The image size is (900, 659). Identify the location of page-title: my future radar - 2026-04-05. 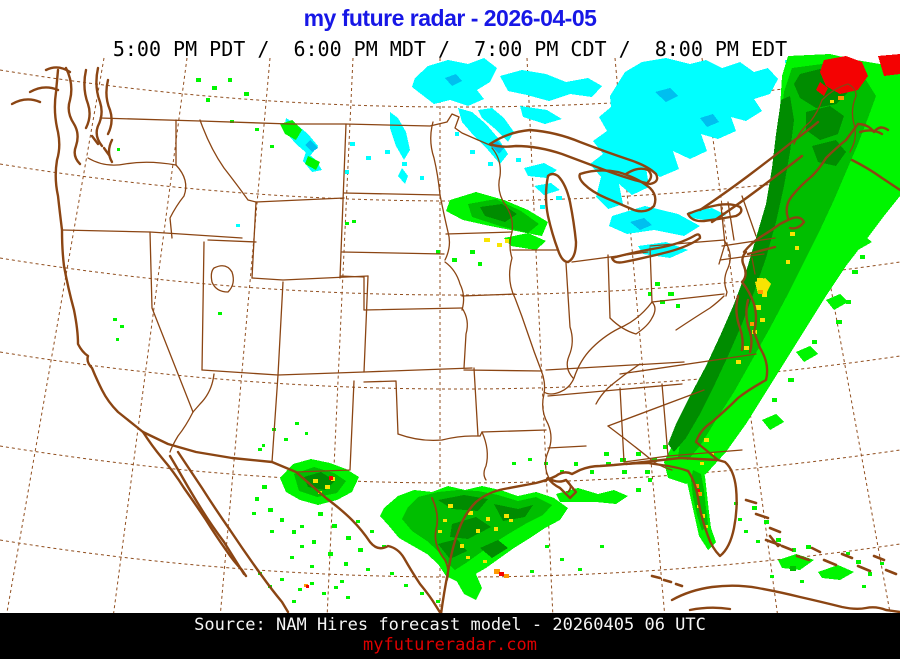
(450, 18).